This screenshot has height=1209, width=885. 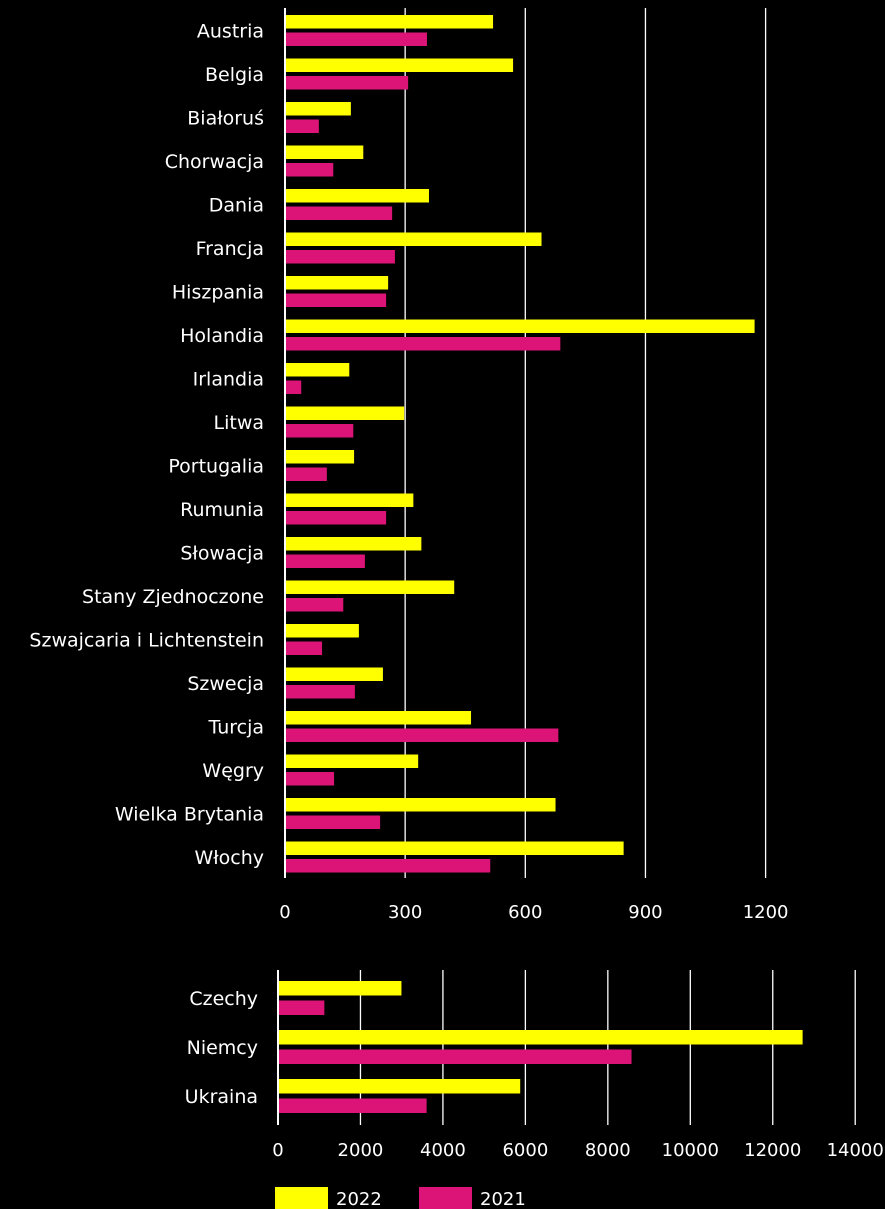 I want to click on x-tick-label: 14000, so click(x=855, y=1150).